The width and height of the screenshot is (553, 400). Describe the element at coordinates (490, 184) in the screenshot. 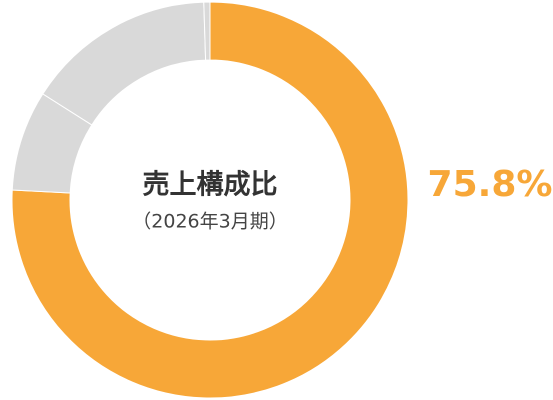

I see `value-label: 75.8%` at that location.